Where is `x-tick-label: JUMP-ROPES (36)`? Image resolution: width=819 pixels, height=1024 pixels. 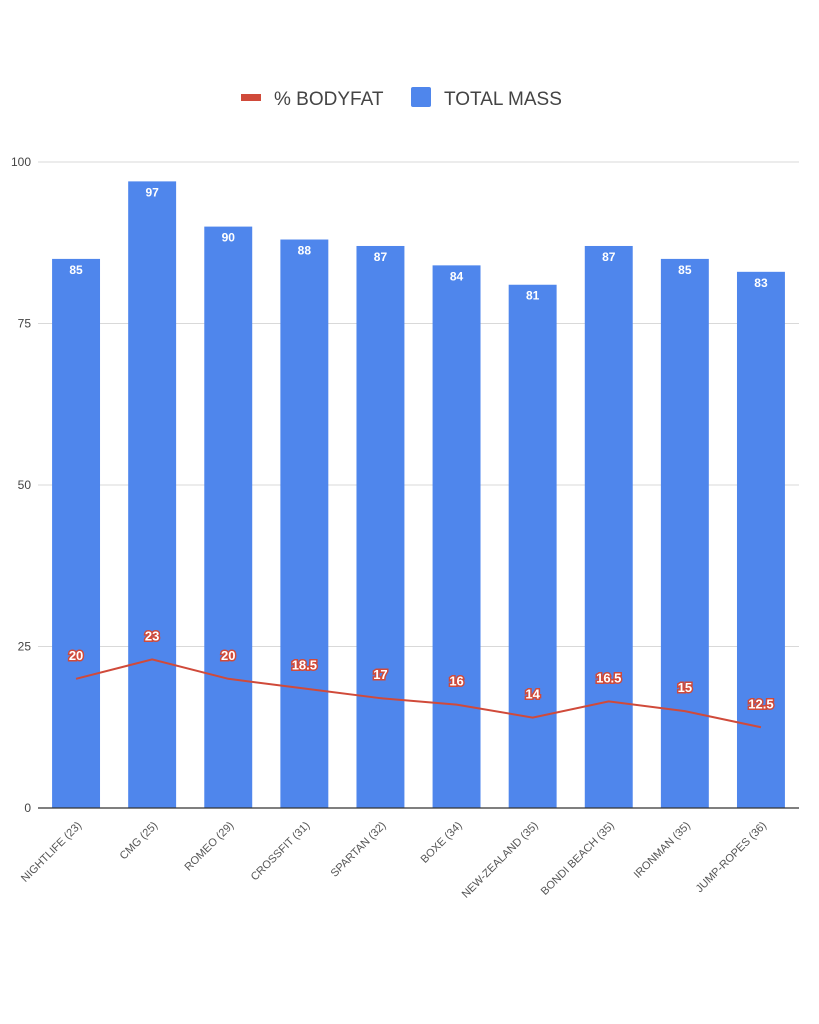
x-tick-label: JUMP-ROPES (36) is located at coordinates (731, 857).